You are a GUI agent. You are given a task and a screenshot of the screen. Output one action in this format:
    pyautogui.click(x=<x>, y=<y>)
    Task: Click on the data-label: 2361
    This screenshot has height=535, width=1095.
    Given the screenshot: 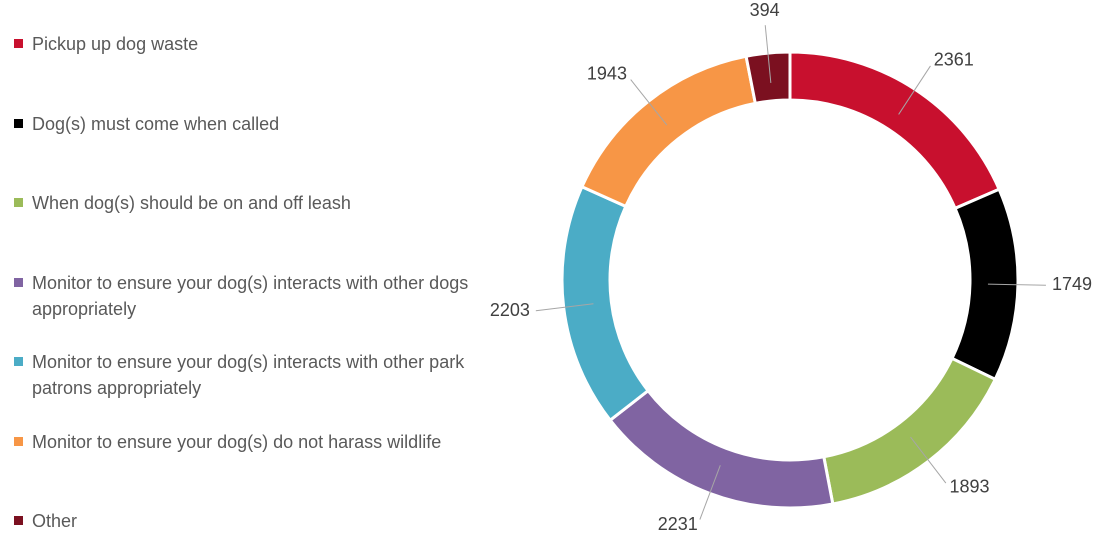 What is the action you would take?
    pyautogui.click(x=954, y=60)
    